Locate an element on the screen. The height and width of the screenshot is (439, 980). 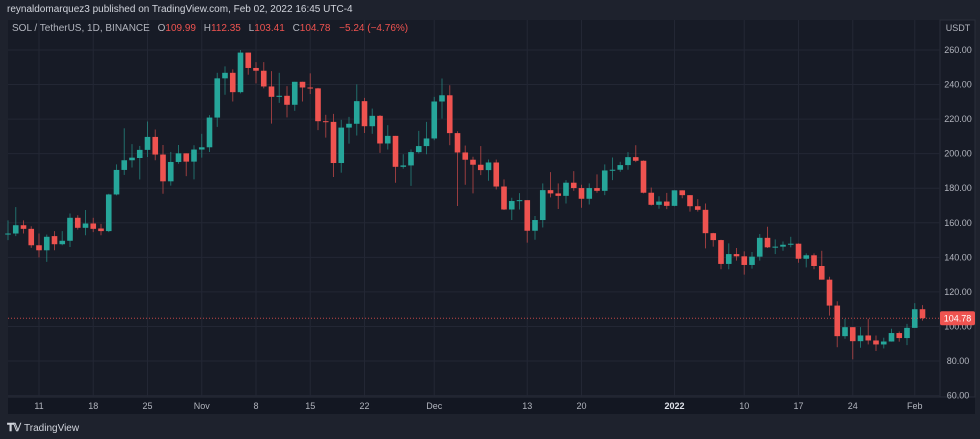
close-label: C is located at coordinates (296, 28).